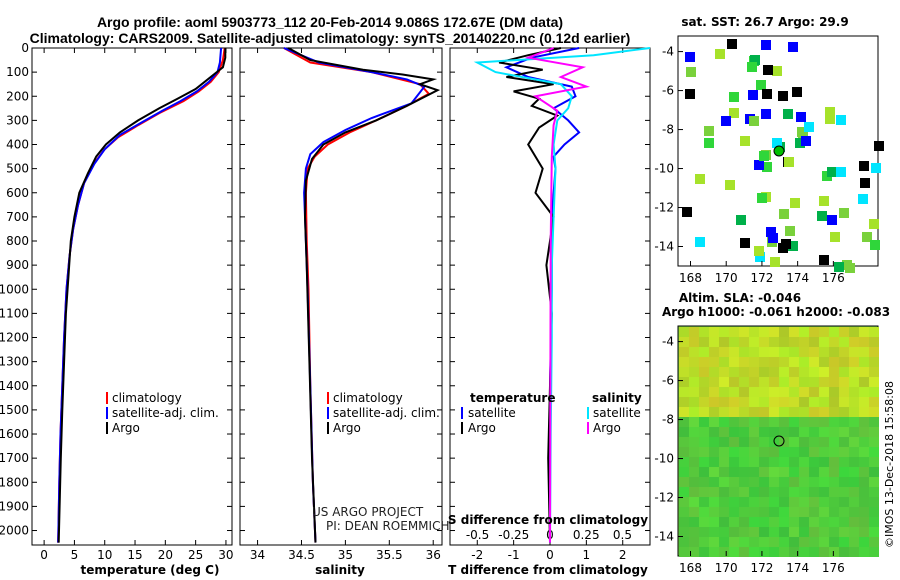  What do you see at coordinates (664, 169) in the screenshot?
I see `lat-tick-label: -10` at bounding box center [664, 169].